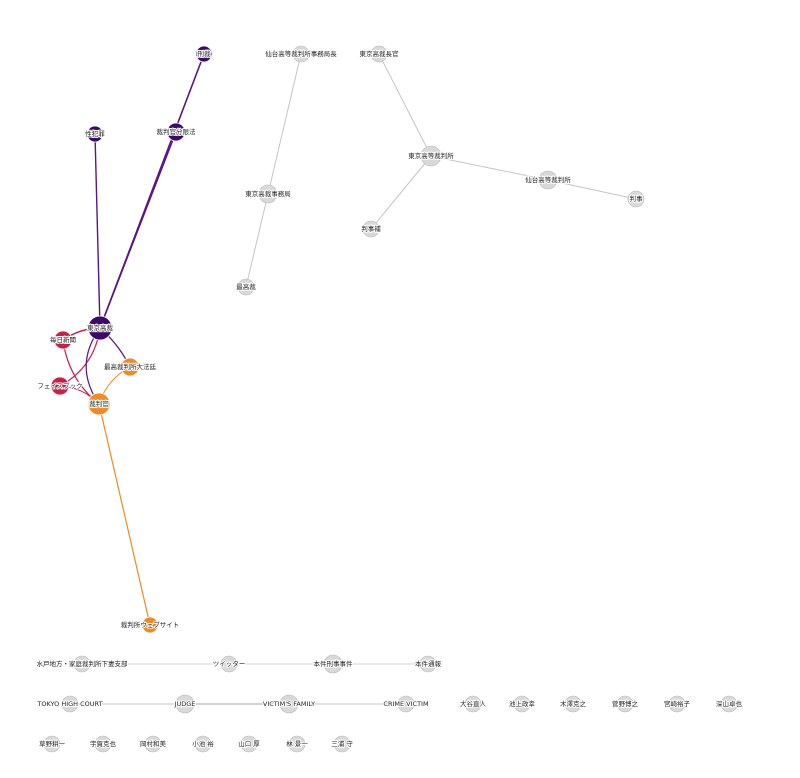  I want to click on node-label: 草野耕一, so click(52, 743).